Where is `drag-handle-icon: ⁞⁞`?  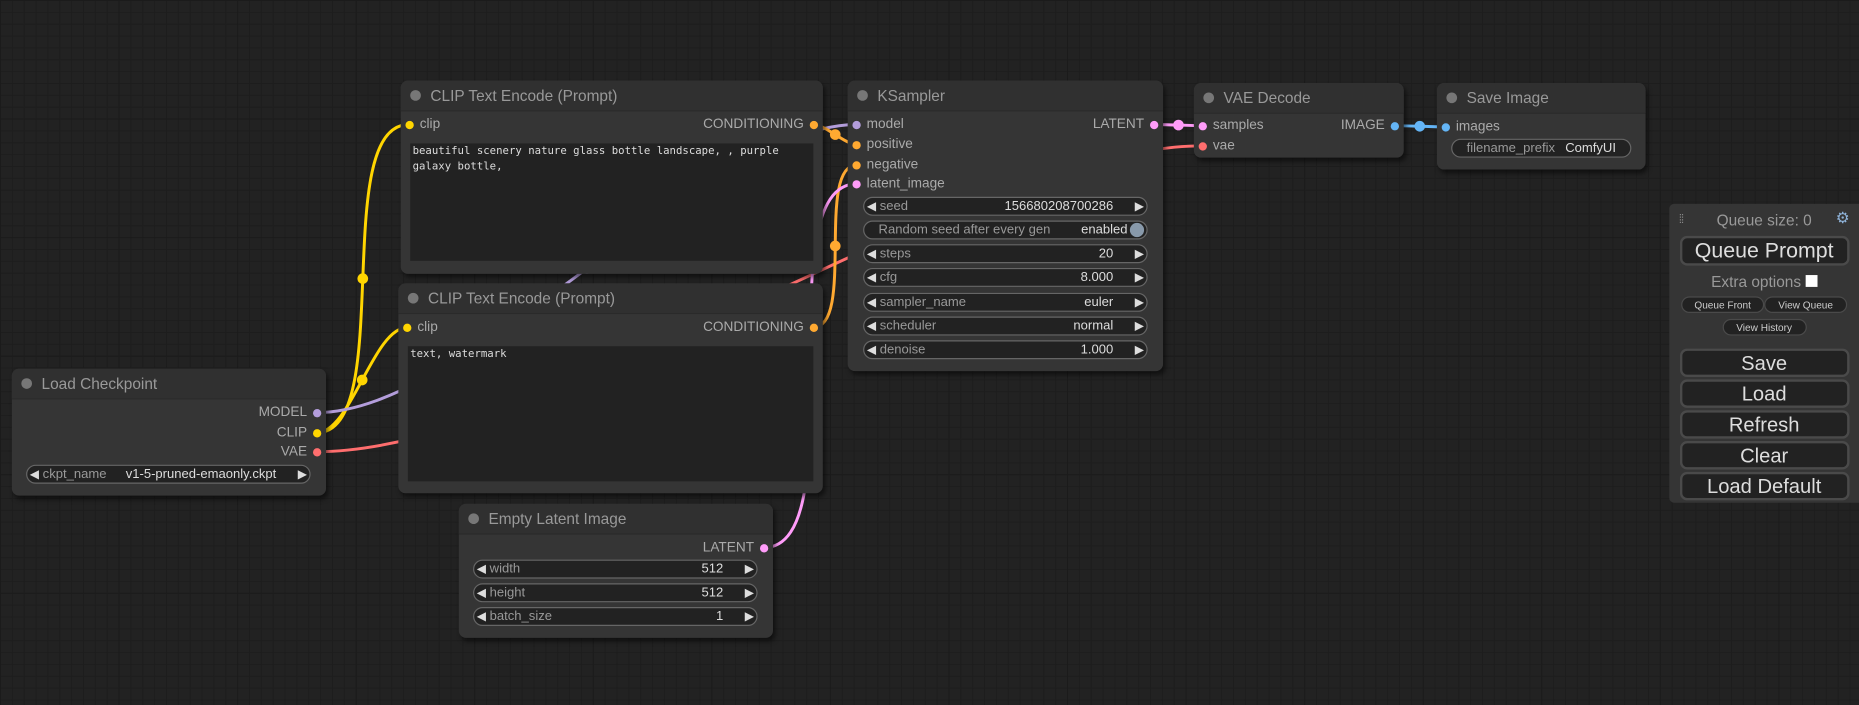
drag-handle-icon: ⁞⁞ is located at coordinates (1681, 220).